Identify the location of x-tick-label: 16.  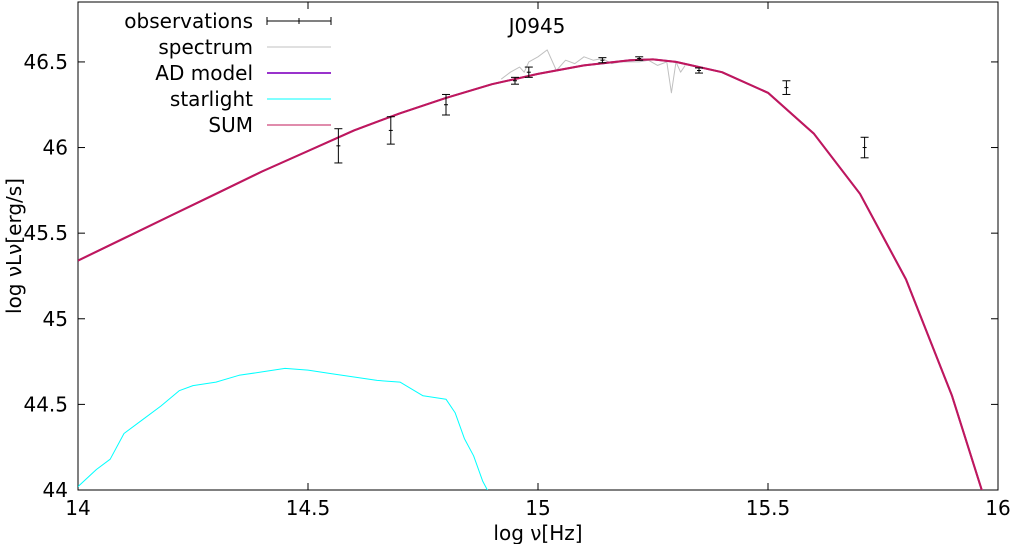
(997, 508).